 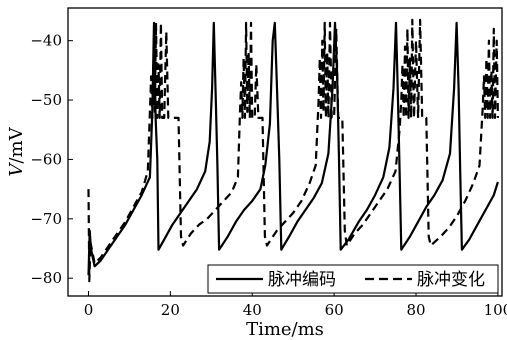 I want to click on y-axis-ticks: −80 −70 −60 −50 −40, so click(x=51, y=159).